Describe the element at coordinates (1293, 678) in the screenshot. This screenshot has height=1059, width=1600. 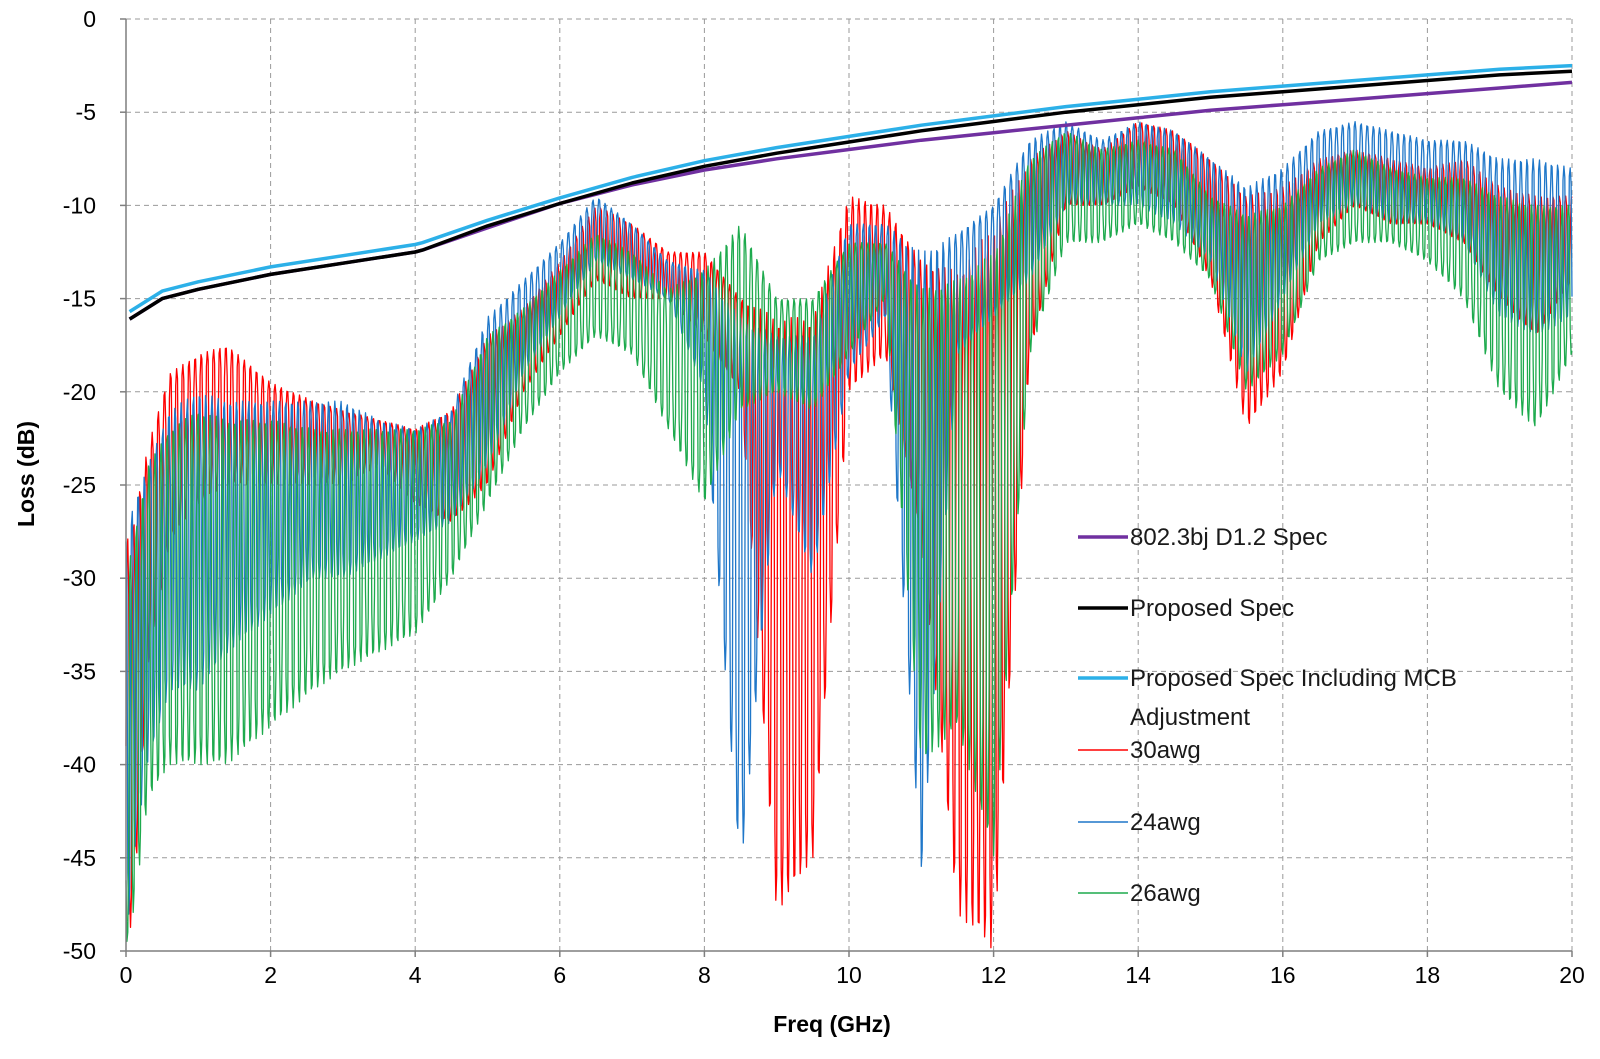
I see `legend-label-2: Proposed Spec Including MCB` at that location.